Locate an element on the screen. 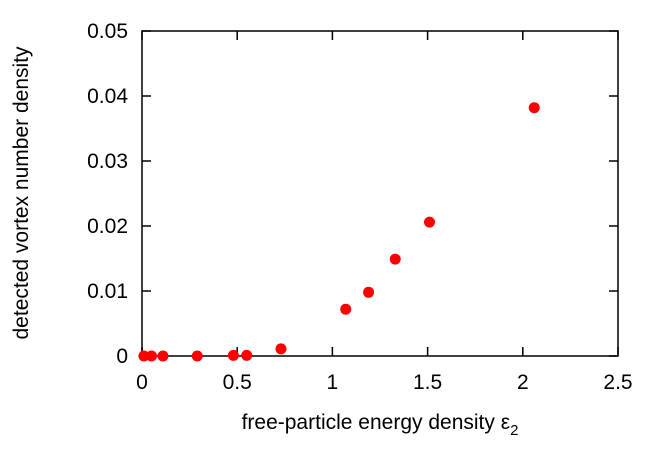 This screenshot has width=664, height=465. x-tick-label: 2 is located at coordinates (523, 382).